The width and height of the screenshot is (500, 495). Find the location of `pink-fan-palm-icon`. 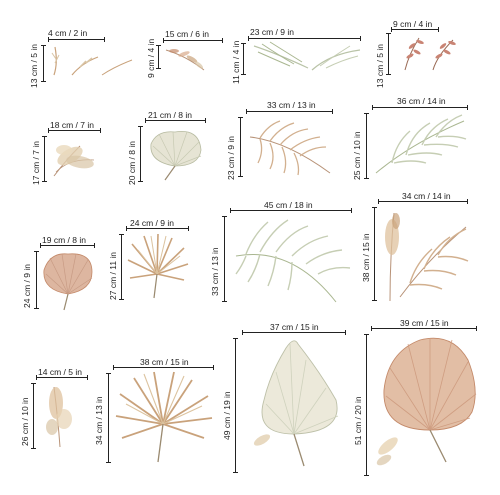

pink-fan-palm-icon is located at coordinates (68, 282).